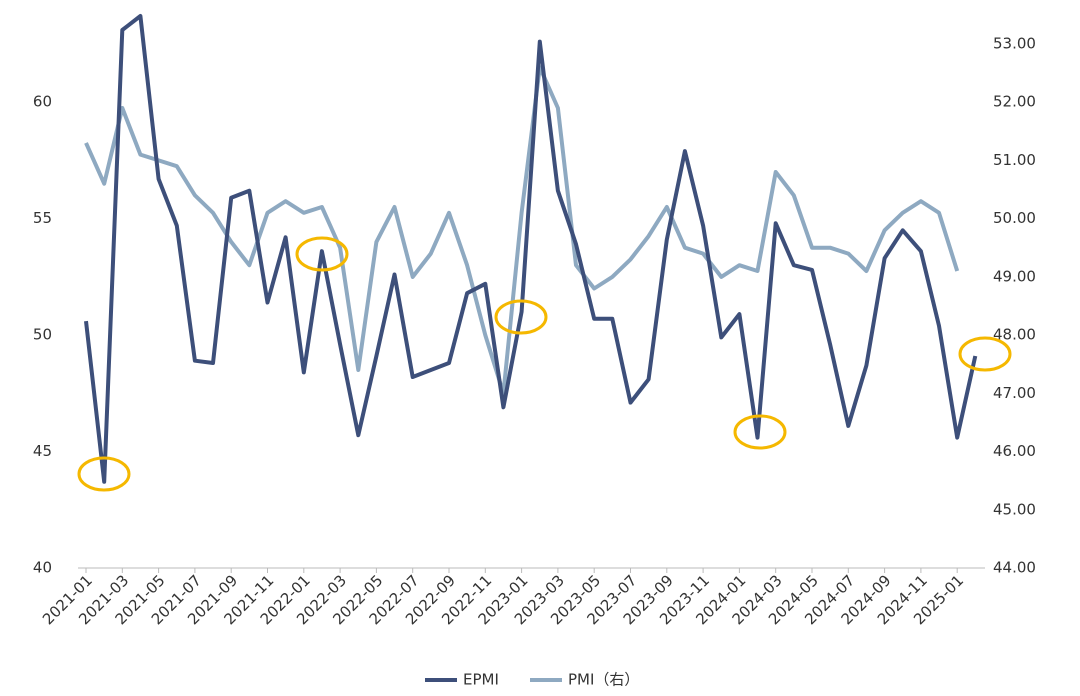 The width and height of the screenshot is (1080, 696). What do you see at coordinates (1014, 218) in the screenshot?
I see `y2-tick-label: 50.00` at bounding box center [1014, 218].